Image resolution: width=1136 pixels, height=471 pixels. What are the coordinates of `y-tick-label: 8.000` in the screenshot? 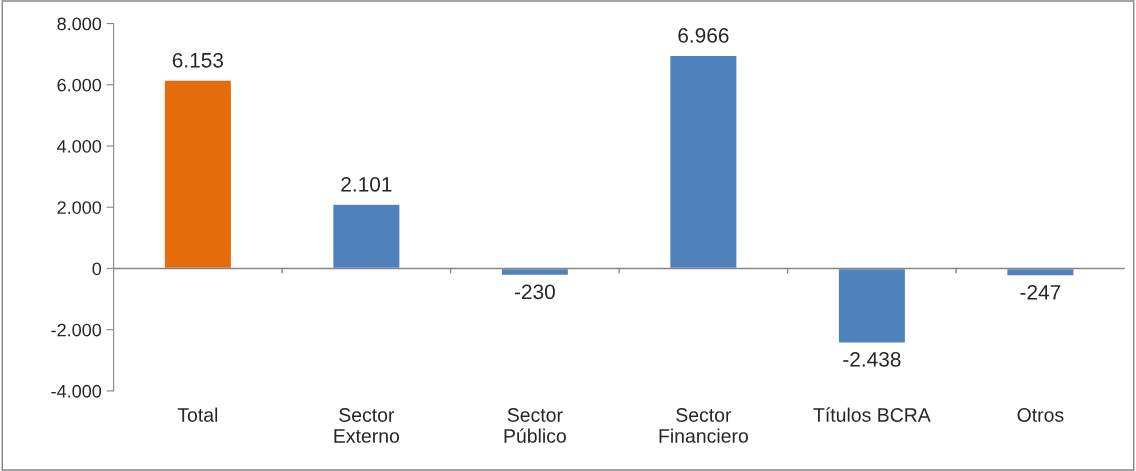 It's located at (79, 24).